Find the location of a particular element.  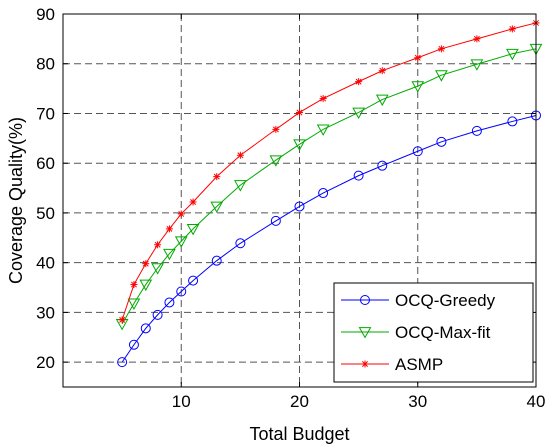

y-tick-label: 80 is located at coordinates (45, 64).